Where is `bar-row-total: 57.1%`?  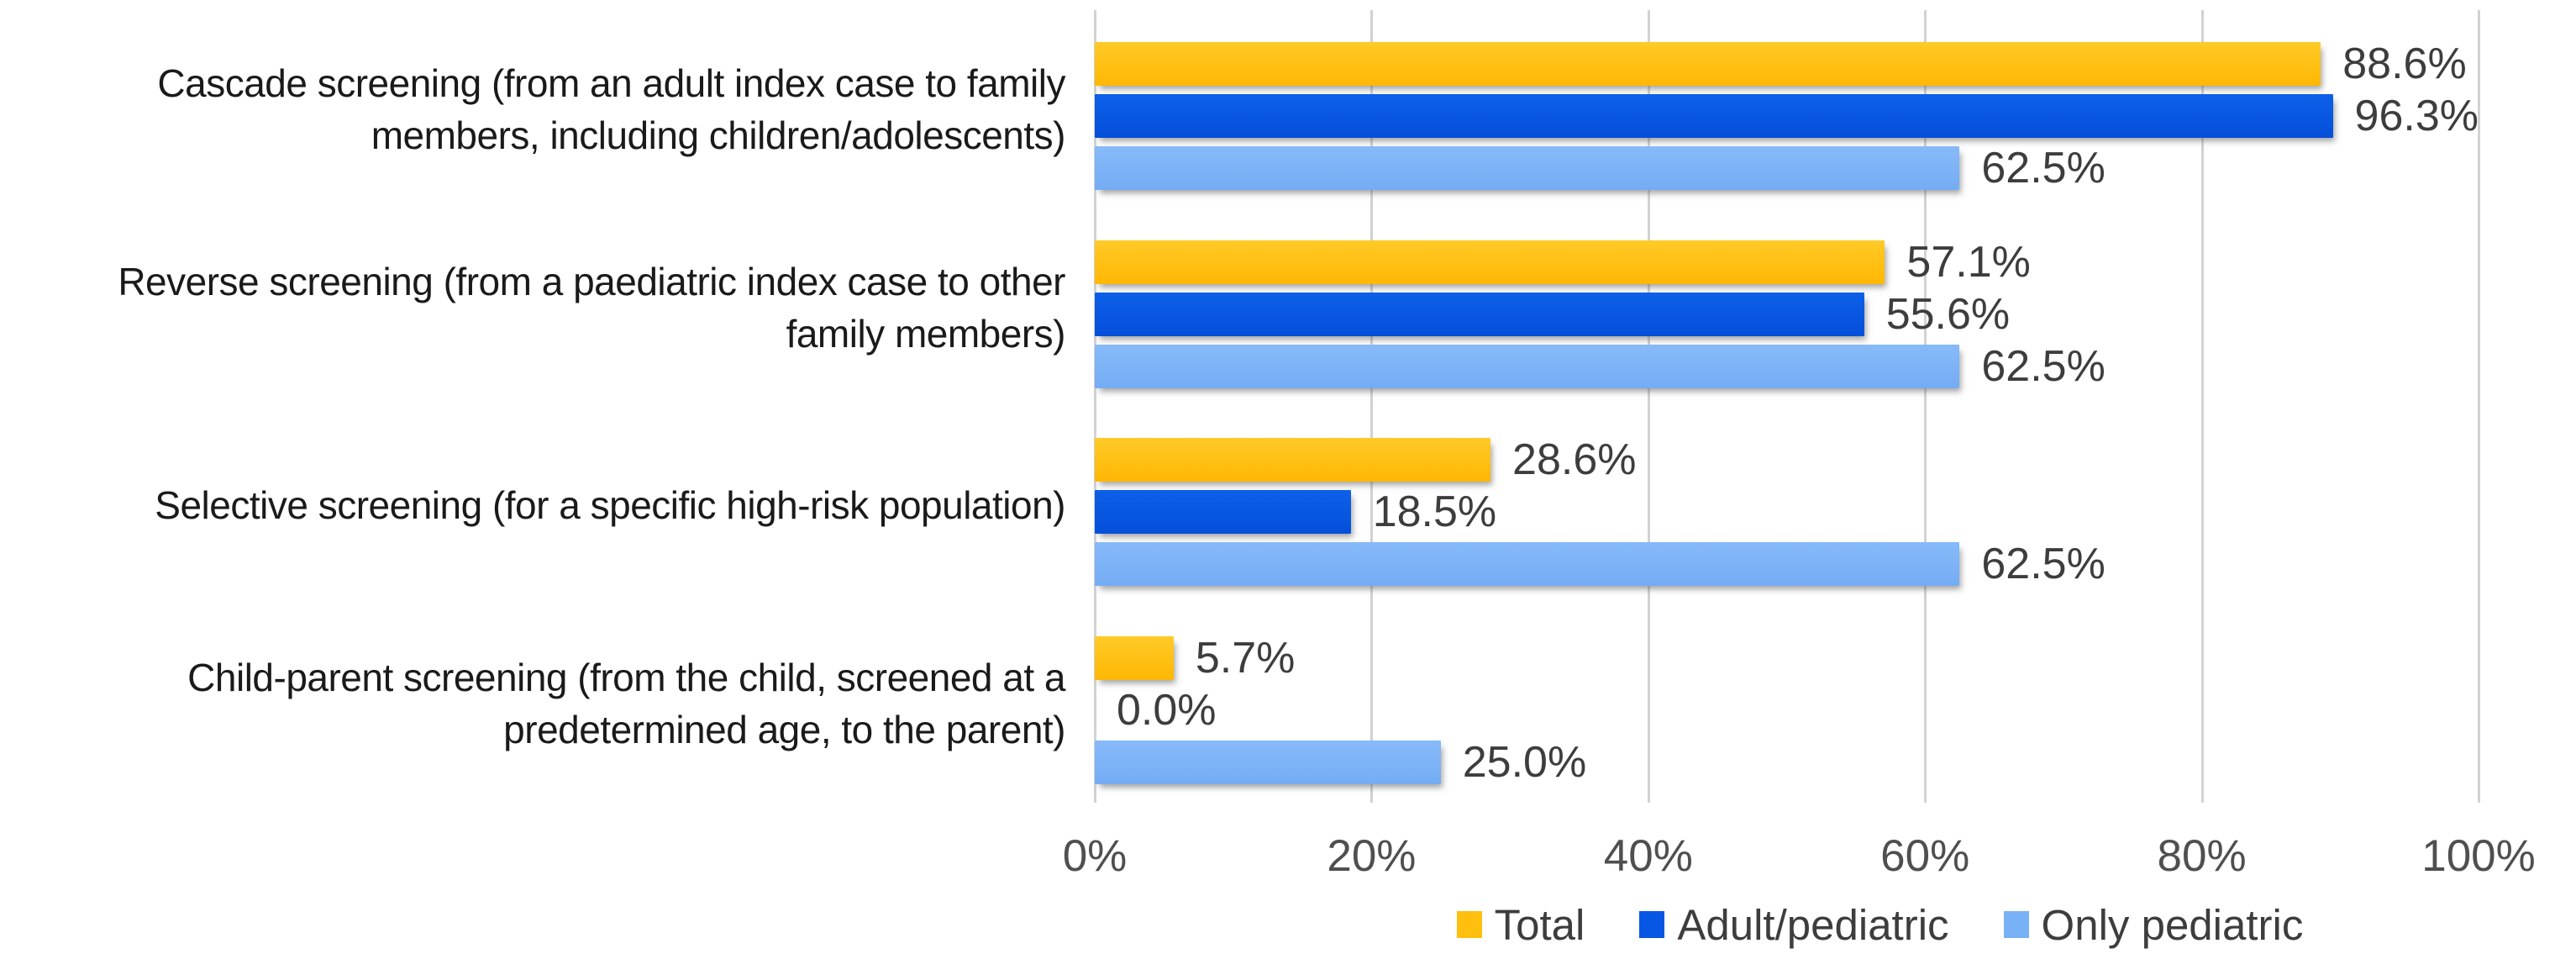 bar-row-total: 57.1% is located at coordinates (1787, 262).